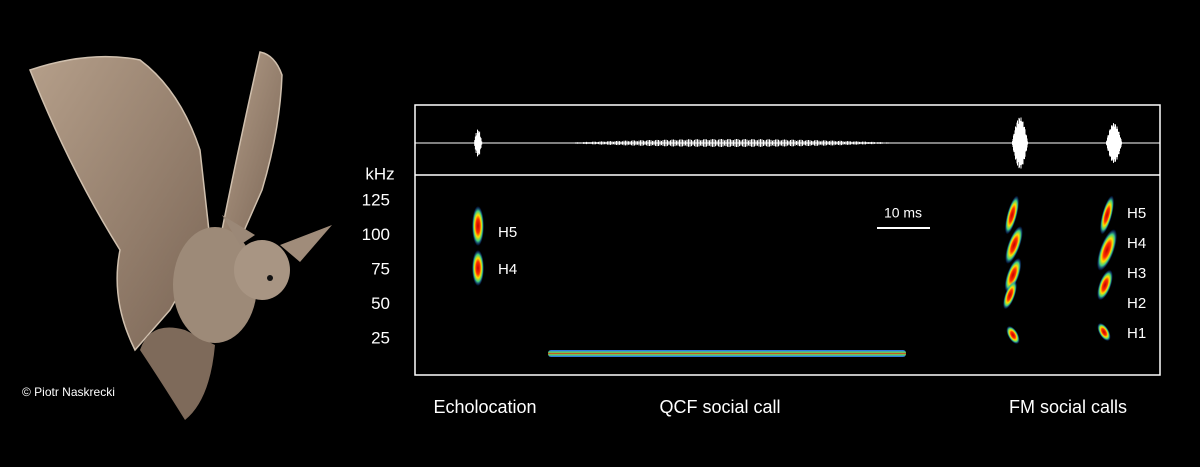  What do you see at coordinates (1136, 333) in the screenshot?
I see `harmonic-label: H1` at bounding box center [1136, 333].